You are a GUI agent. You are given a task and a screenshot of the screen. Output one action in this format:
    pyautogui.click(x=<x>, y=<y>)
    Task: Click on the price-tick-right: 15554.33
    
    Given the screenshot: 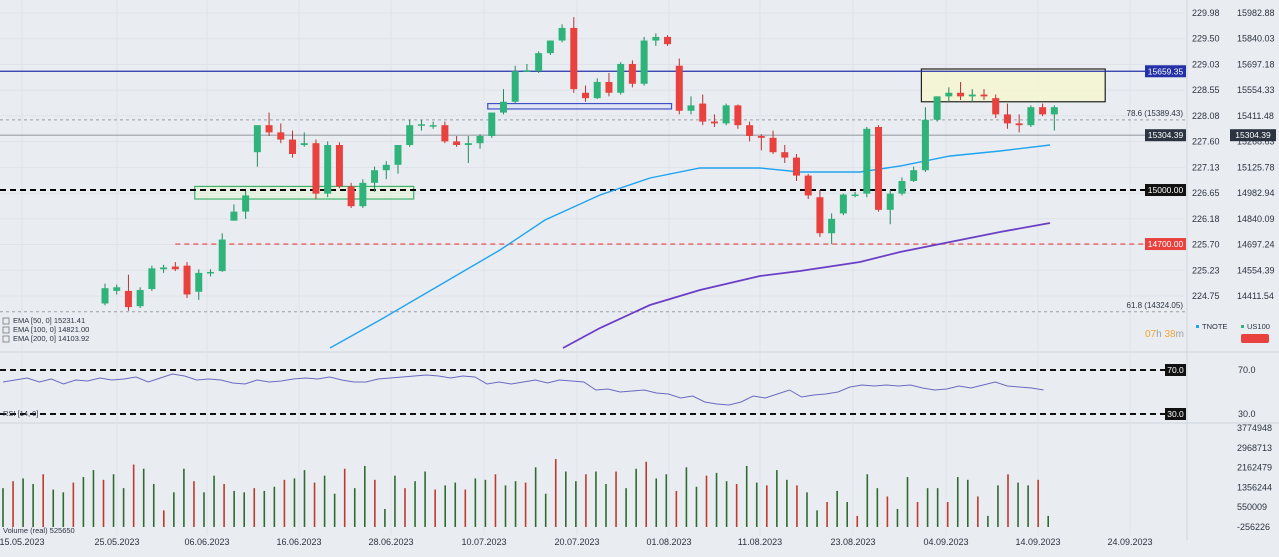 What is the action you would take?
    pyautogui.click(x=1256, y=90)
    